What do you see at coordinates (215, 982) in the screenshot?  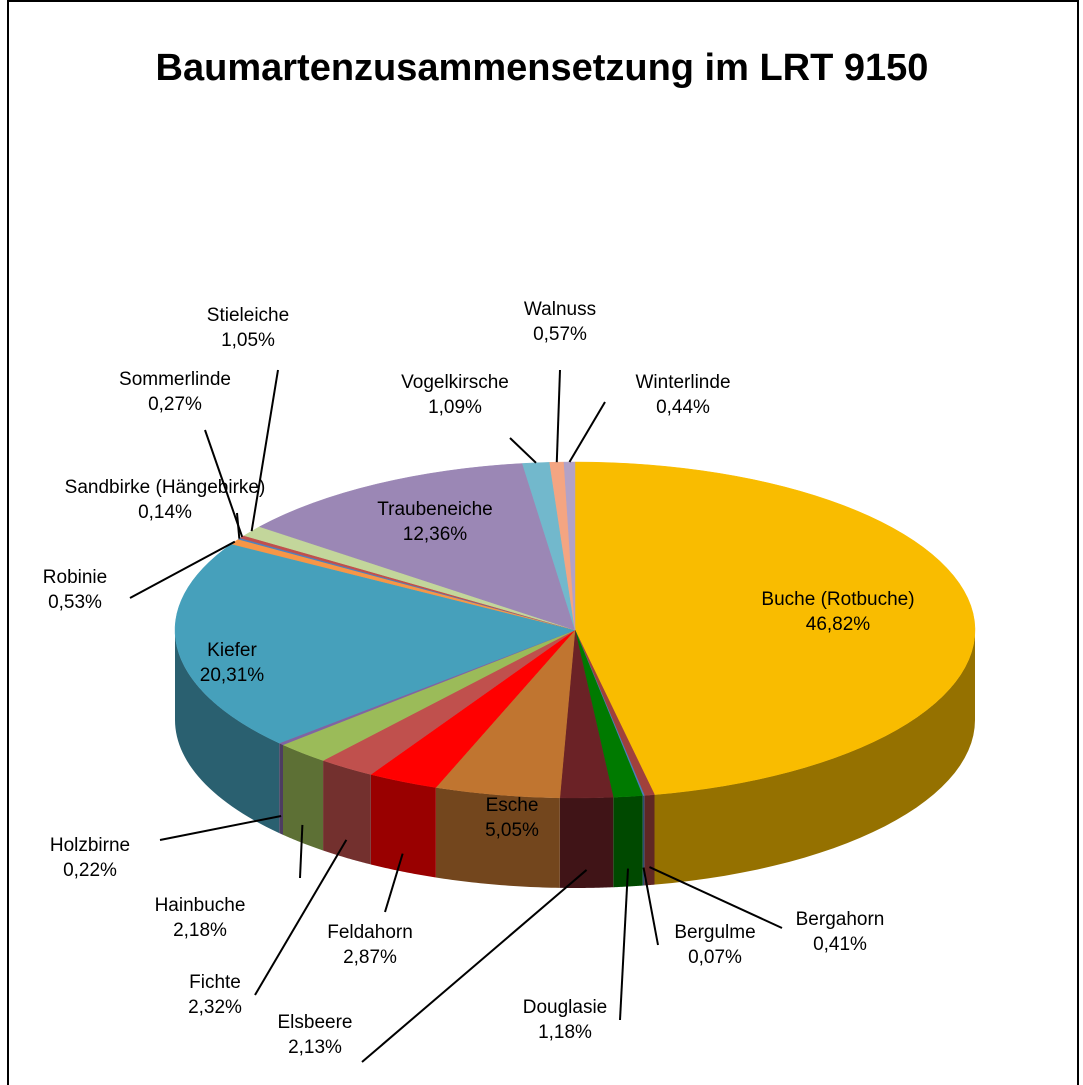 I see `slice-label: Fichte` at bounding box center [215, 982].